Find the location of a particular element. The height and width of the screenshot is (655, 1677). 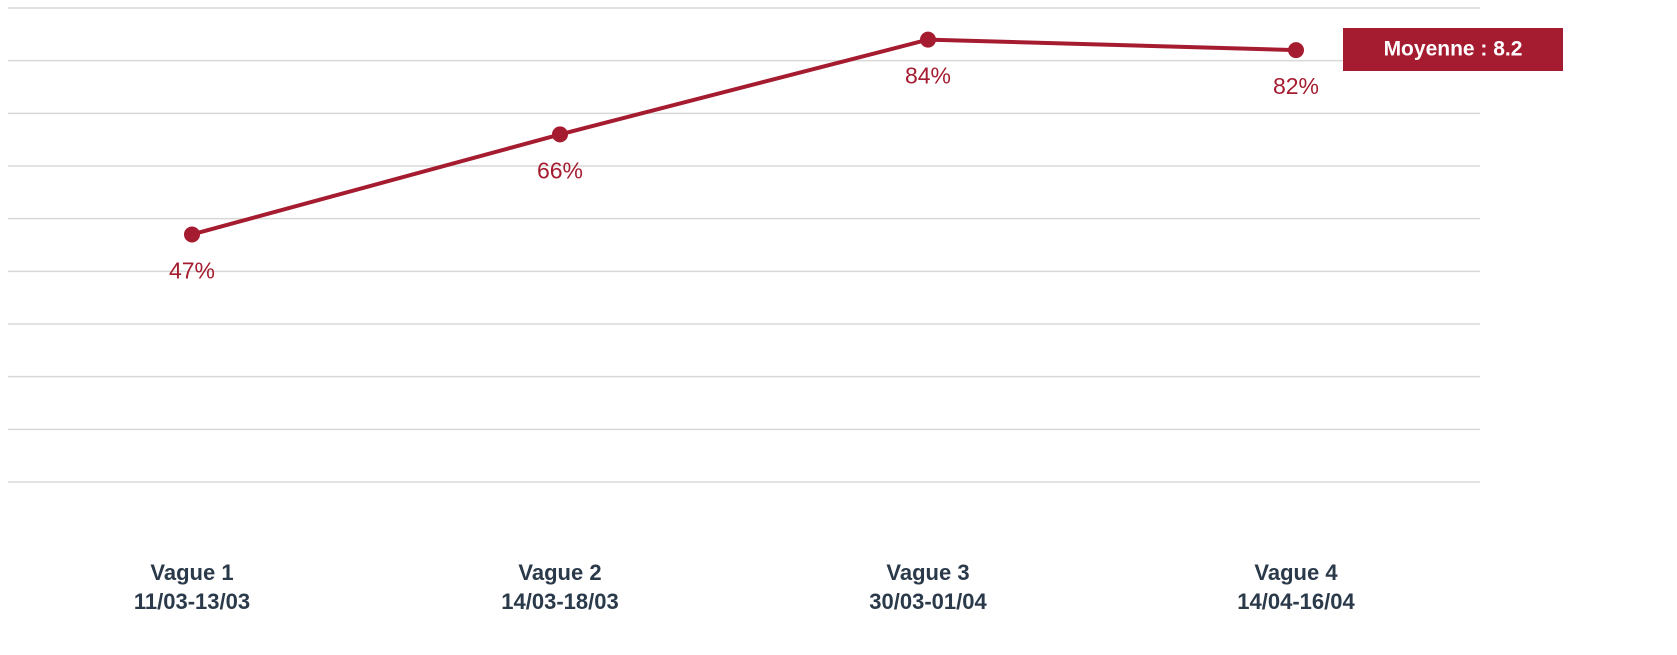

x-tick-label: 30/03-01/04 is located at coordinates (928, 601).